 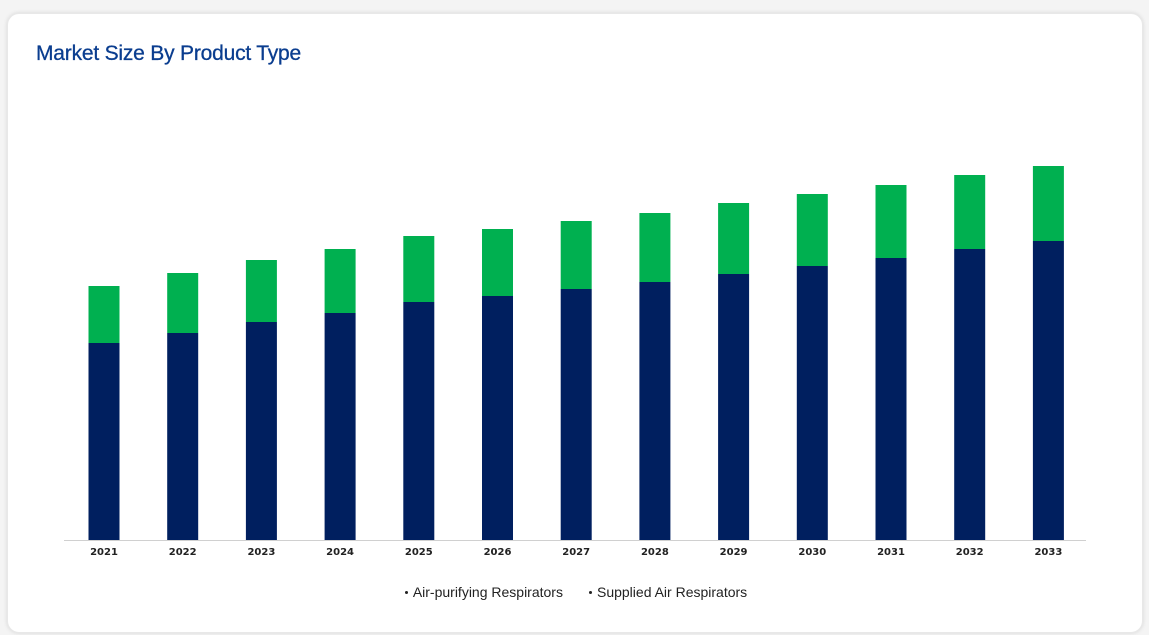 What do you see at coordinates (340, 426) in the screenshot?
I see `bar-2024-air-purifying` at bounding box center [340, 426].